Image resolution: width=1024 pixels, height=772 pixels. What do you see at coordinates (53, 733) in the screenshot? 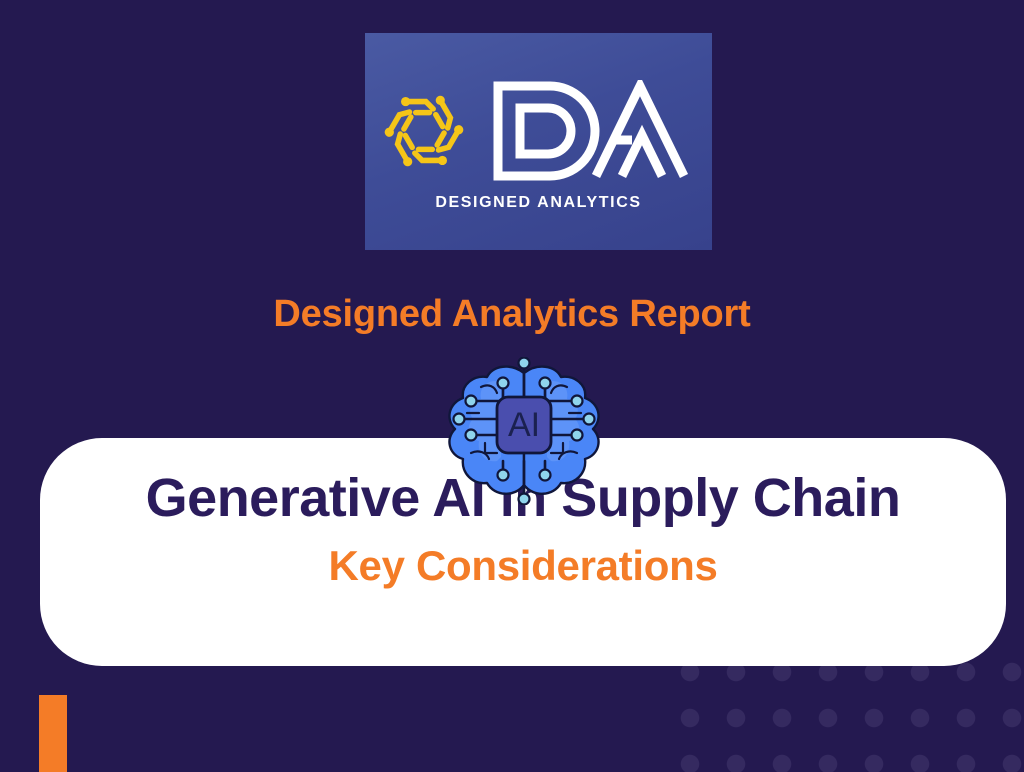
I see `orange-accent-bar` at bounding box center [53, 733].